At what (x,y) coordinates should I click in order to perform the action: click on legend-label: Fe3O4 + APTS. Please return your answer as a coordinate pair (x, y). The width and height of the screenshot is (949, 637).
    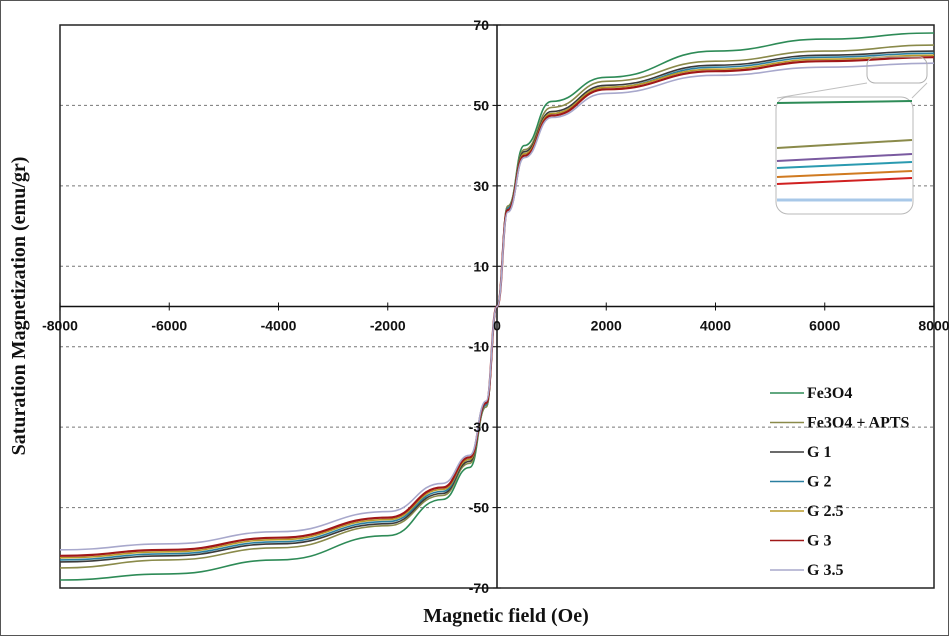
    Looking at the image, I should click on (858, 423).